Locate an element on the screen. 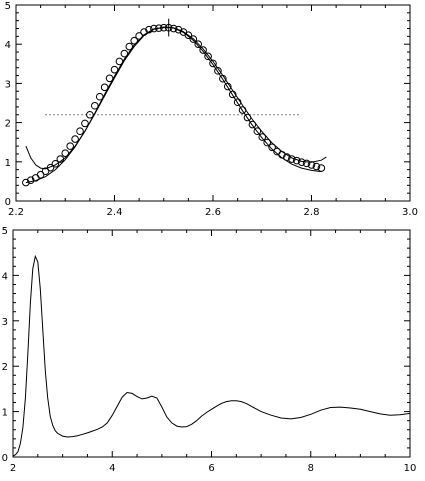  x-tick-label: 2.6 is located at coordinates (213, 212).